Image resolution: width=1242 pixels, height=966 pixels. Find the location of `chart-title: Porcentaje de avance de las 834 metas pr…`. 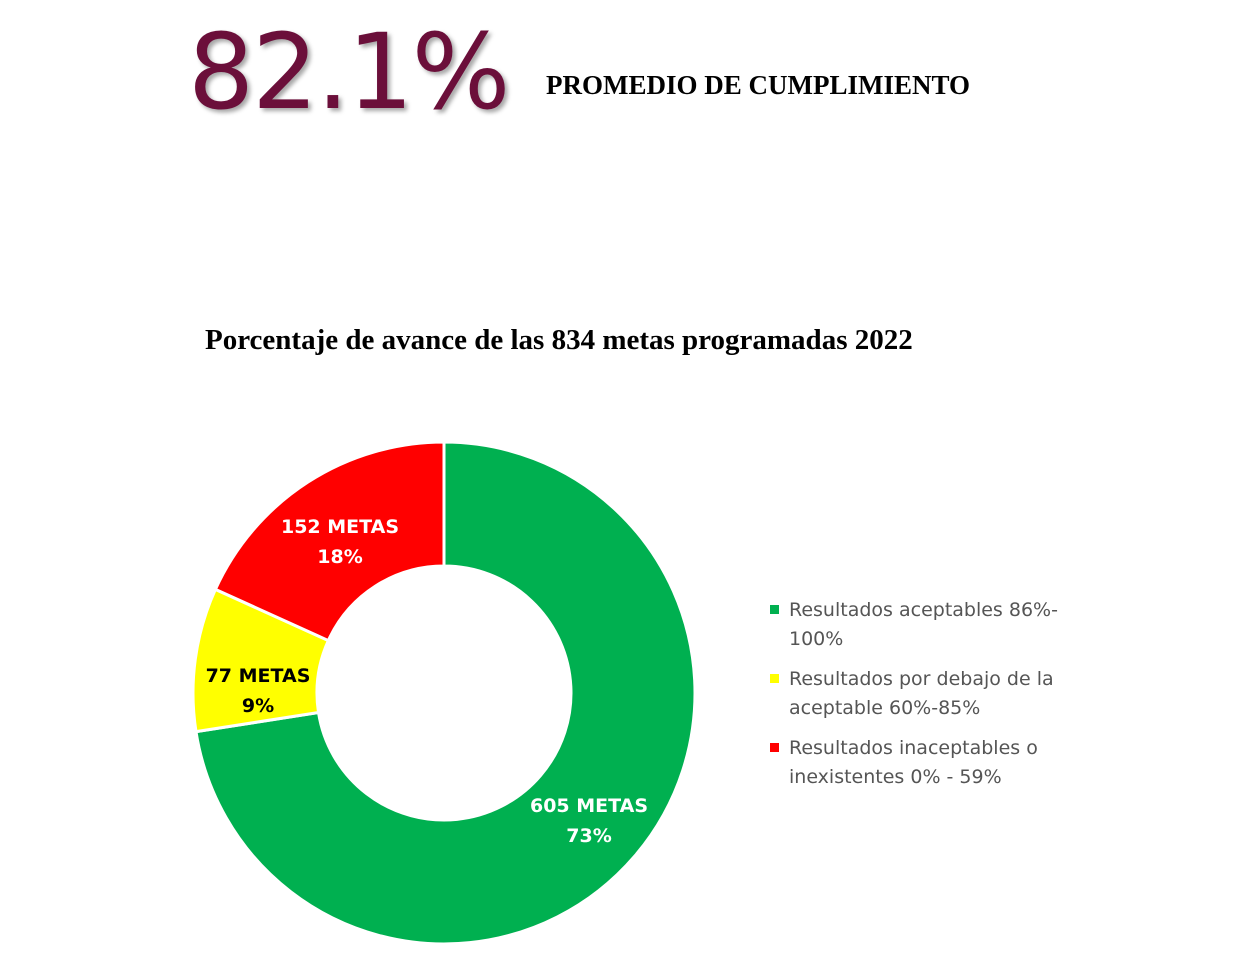

chart-title: Porcentaje de avance de las 834 metas pr… is located at coordinates (559, 340).